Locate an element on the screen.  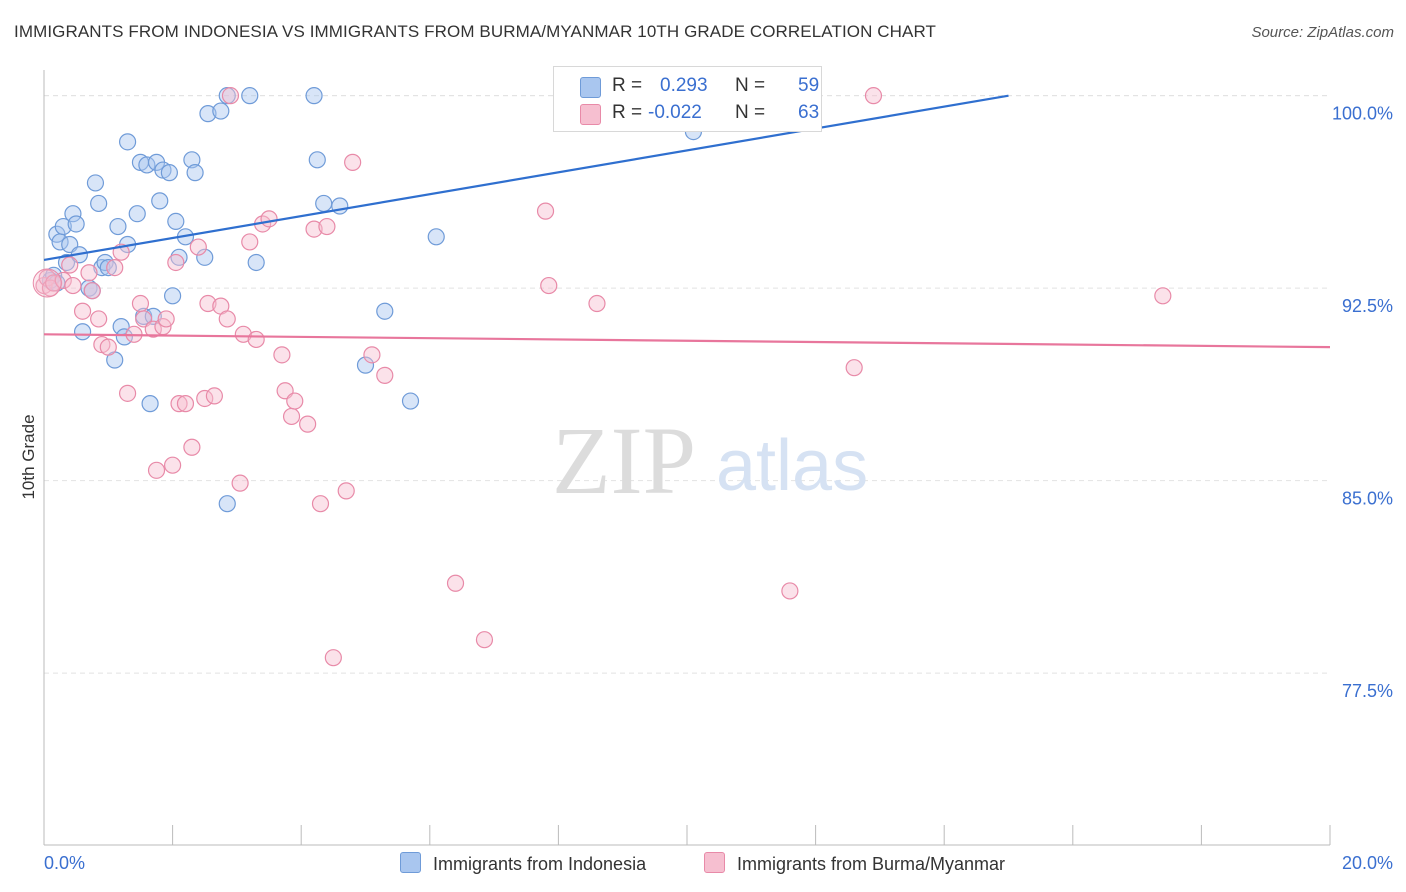
y-axis-label: 10th Grade is located at coordinates (28, 456).